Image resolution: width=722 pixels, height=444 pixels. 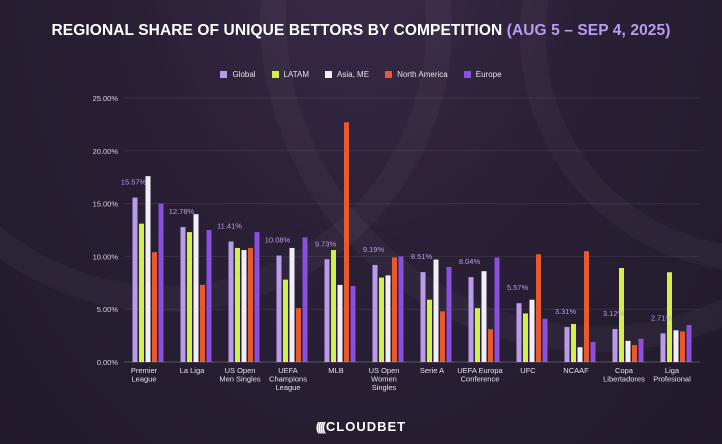 What do you see at coordinates (106, 256) in the screenshot?
I see `y-tick-label: 10.00%` at bounding box center [106, 256].